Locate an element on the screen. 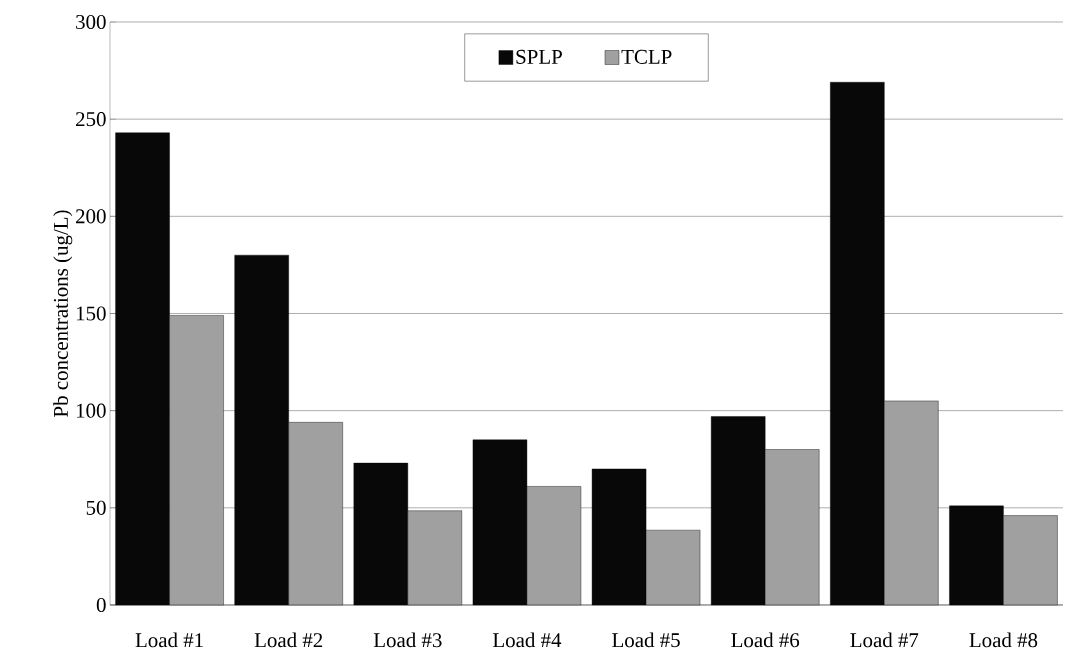  x-tick-label: Load #1 is located at coordinates (169, 640).